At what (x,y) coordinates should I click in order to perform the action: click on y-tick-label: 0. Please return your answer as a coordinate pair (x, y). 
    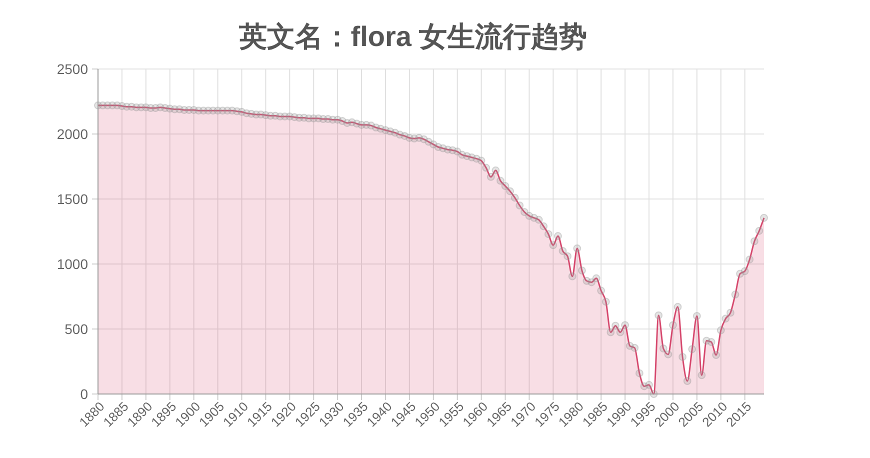
    Looking at the image, I should click on (84, 394).